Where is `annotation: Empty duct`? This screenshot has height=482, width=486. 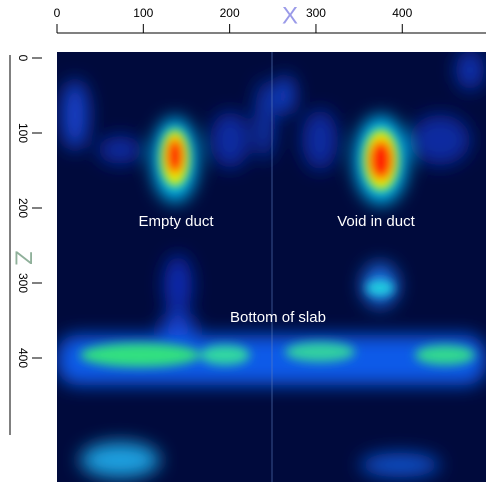 annotation: Empty duct is located at coordinates (176, 221).